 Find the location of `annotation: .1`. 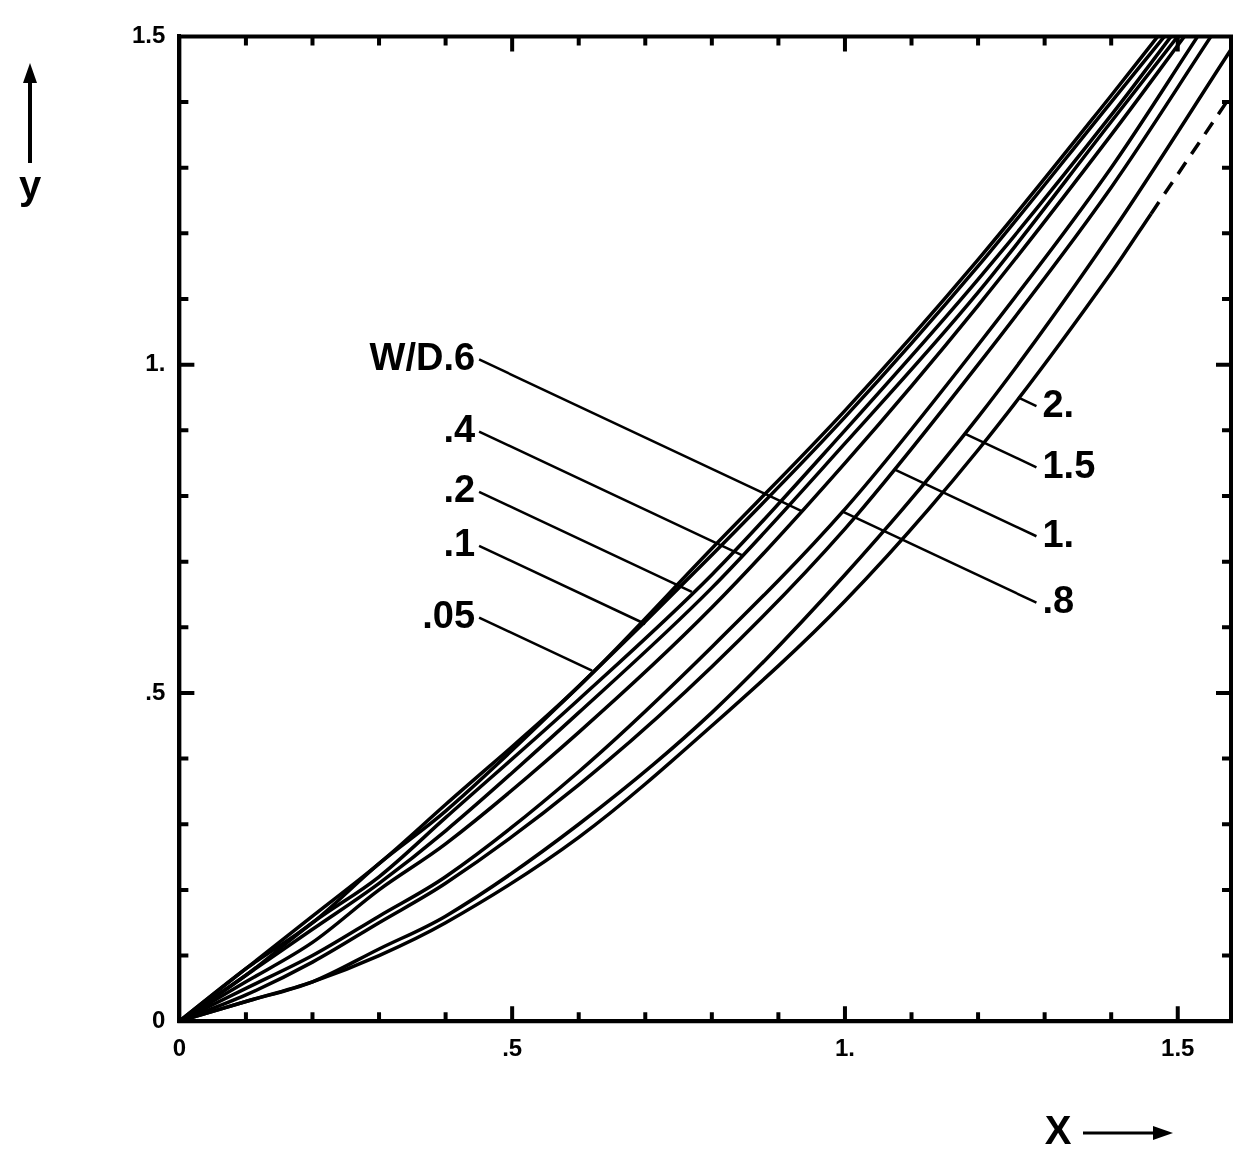

annotation: .1 is located at coordinates (459, 543).